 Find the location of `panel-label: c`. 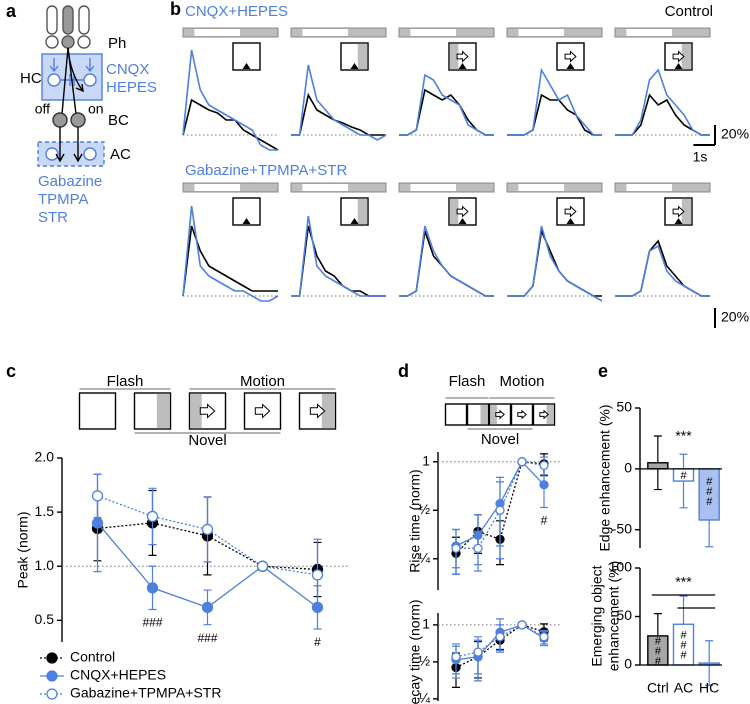

panel-label: c is located at coordinates (11, 371).